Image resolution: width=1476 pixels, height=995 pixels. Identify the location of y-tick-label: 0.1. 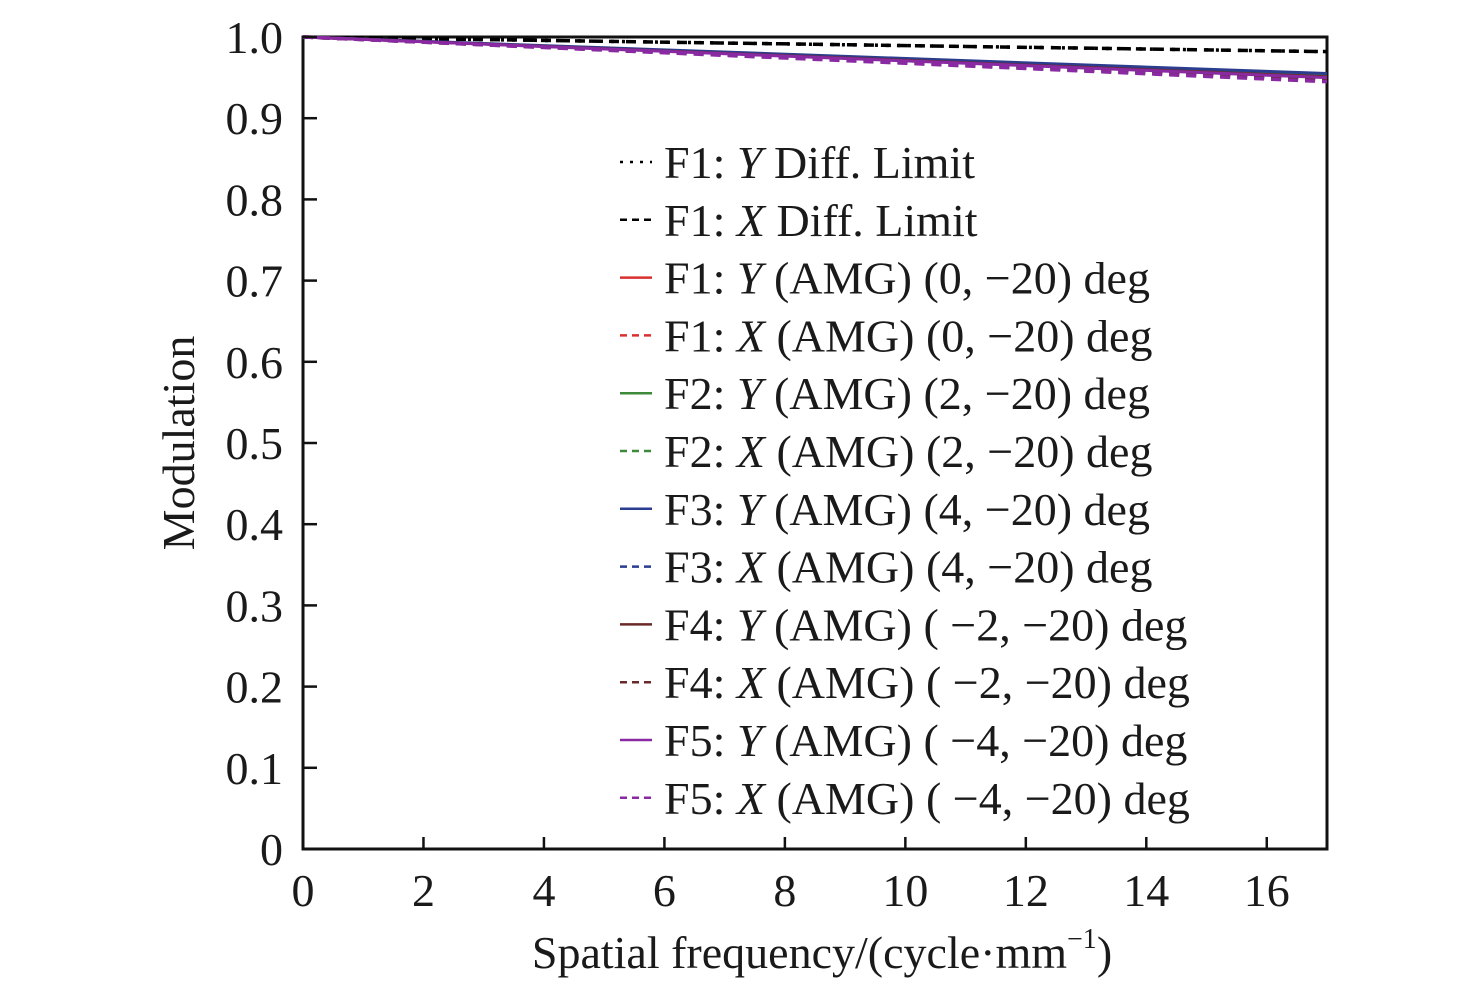
(255, 768).